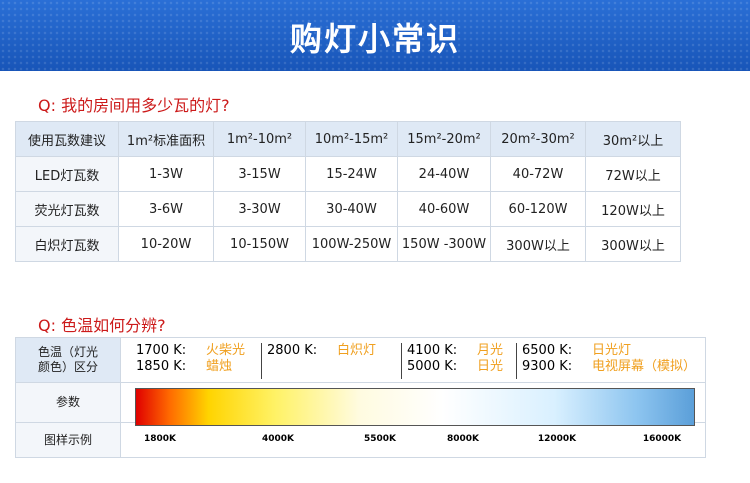 The width and height of the screenshot is (750, 483). I want to click on header-cell: 使用瓦数建议, so click(67, 139).